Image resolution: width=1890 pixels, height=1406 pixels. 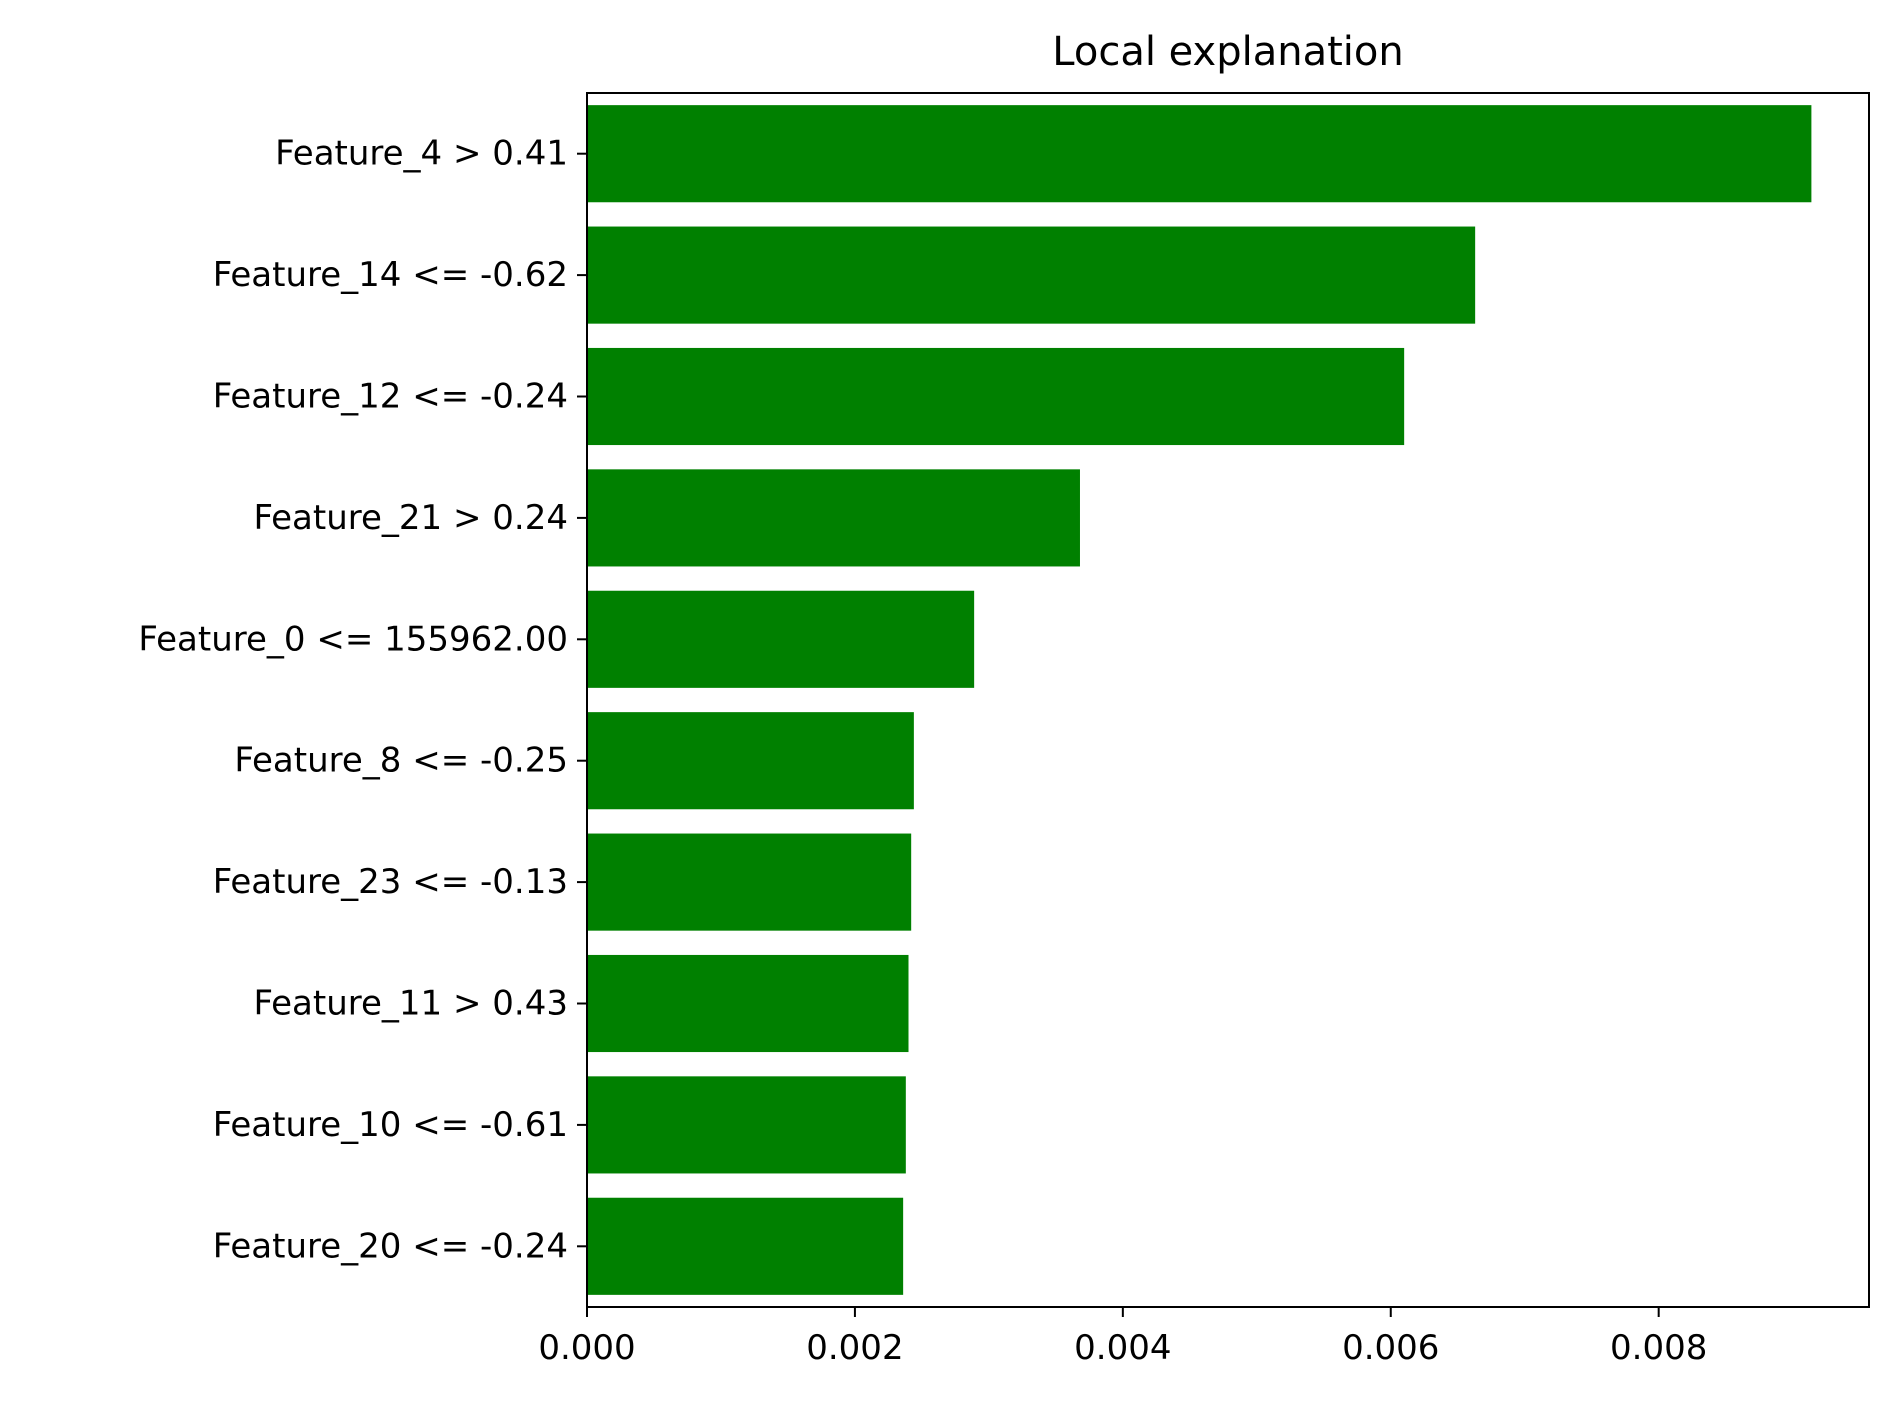 I want to click on x-tick-label: 0.002, so click(x=854, y=1348).